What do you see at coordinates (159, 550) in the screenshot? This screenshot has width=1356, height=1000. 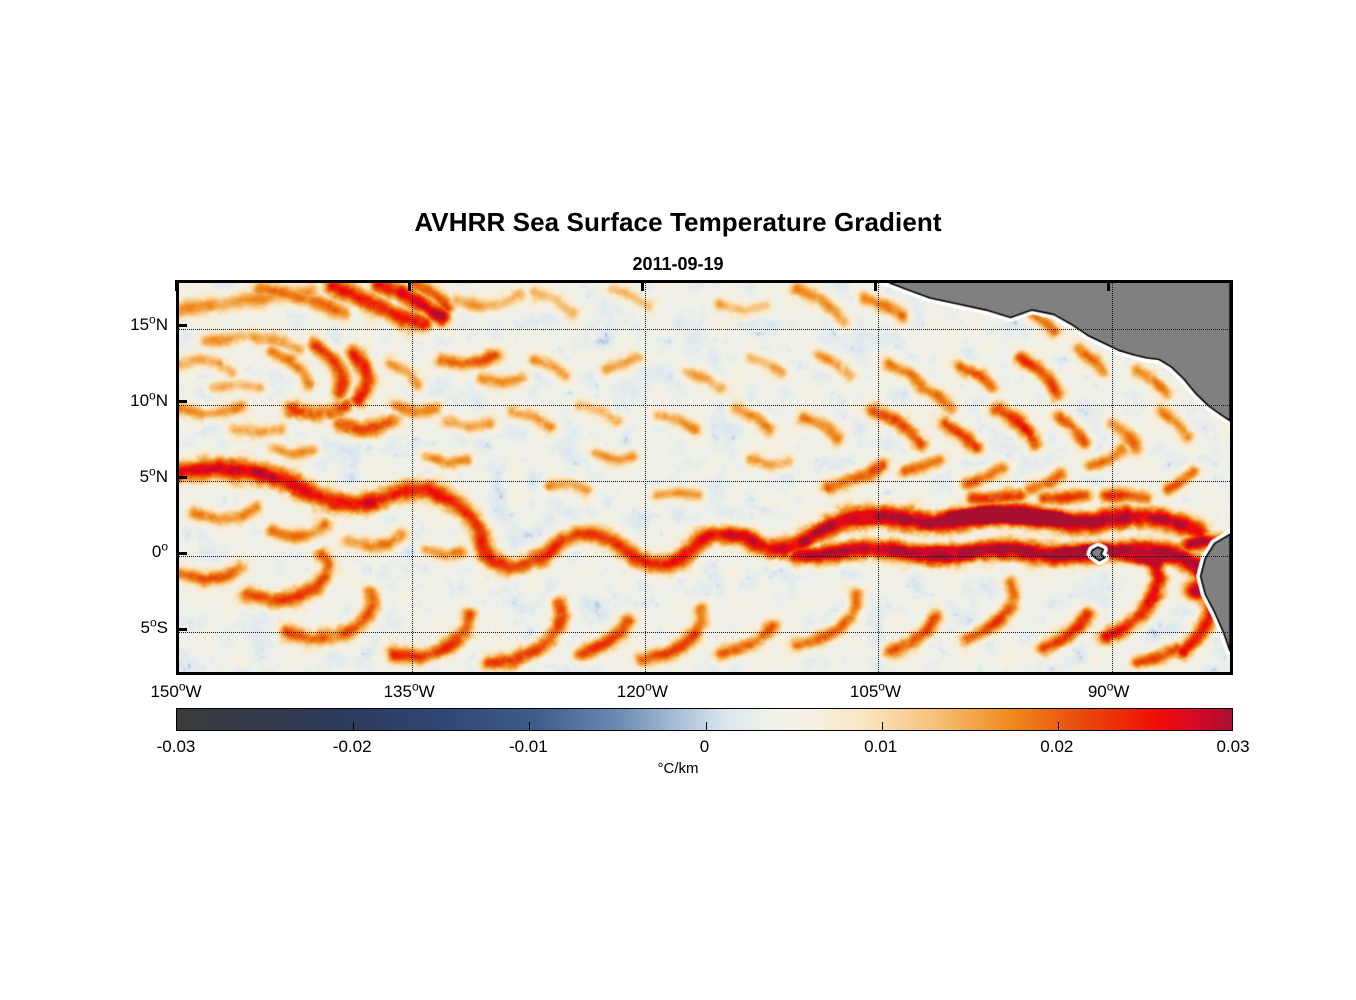 I see `ytick-label: 0o` at bounding box center [159, 550].